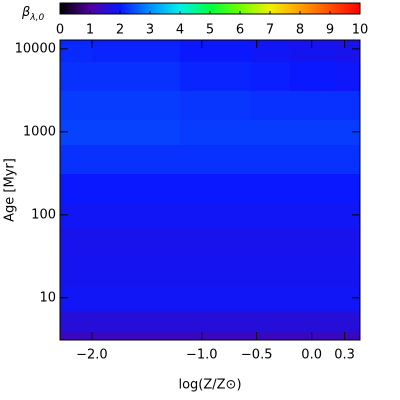  What do you see at coordinates (270, 30) in the screenshot?
I see `colorbar-tick-label: 7` at bounding box center [270, 30].